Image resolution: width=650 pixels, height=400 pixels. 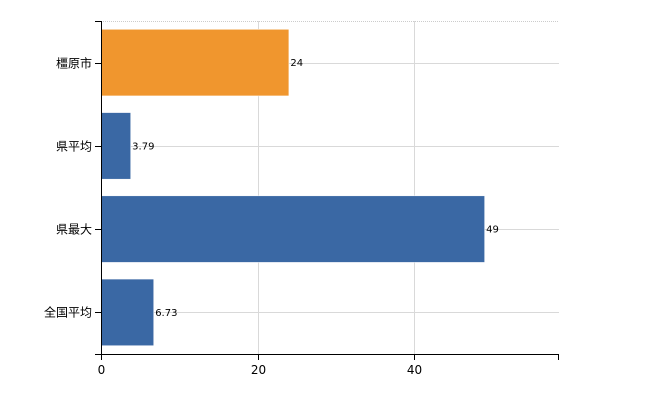 I want to click on y-tick-label: 全国平均, so click(x=68, y=312).